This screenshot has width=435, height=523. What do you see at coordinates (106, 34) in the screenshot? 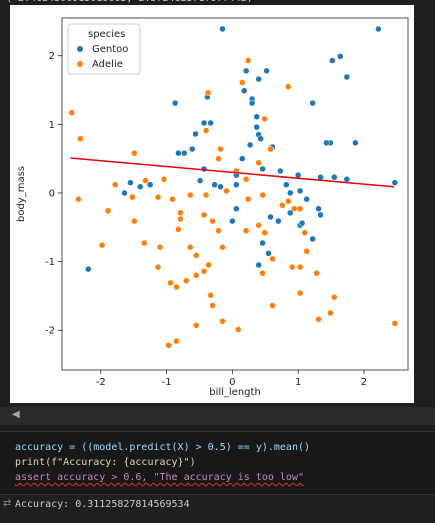
I see `legend-title: species` at bounding box center [106, 34].